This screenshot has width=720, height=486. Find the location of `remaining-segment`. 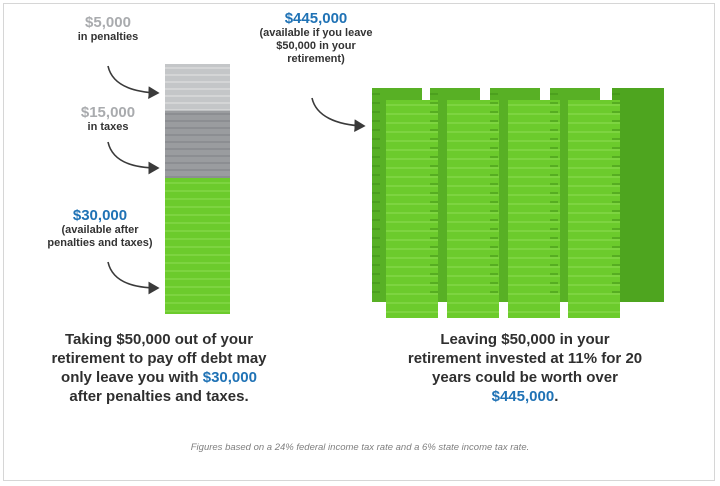

remaining-segment is located at coordinates (197, 246).